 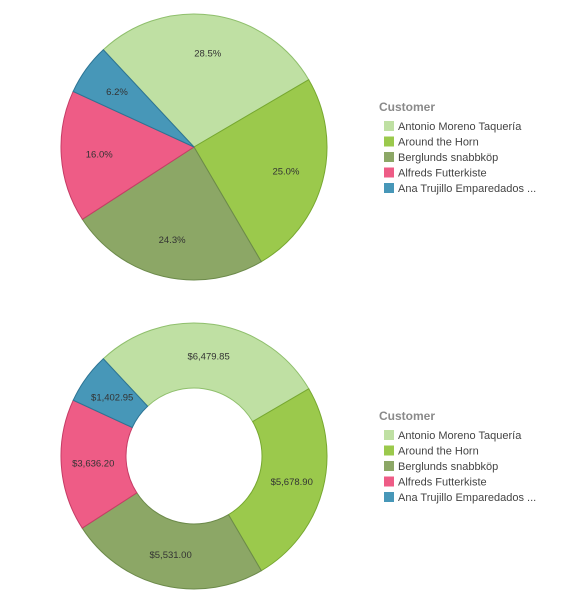 What do you see at coordinates (460, 436) in the screenshot?
I see `donut-legend-label: Antonio Moreno Taquería` at bounding box center [460, 436].